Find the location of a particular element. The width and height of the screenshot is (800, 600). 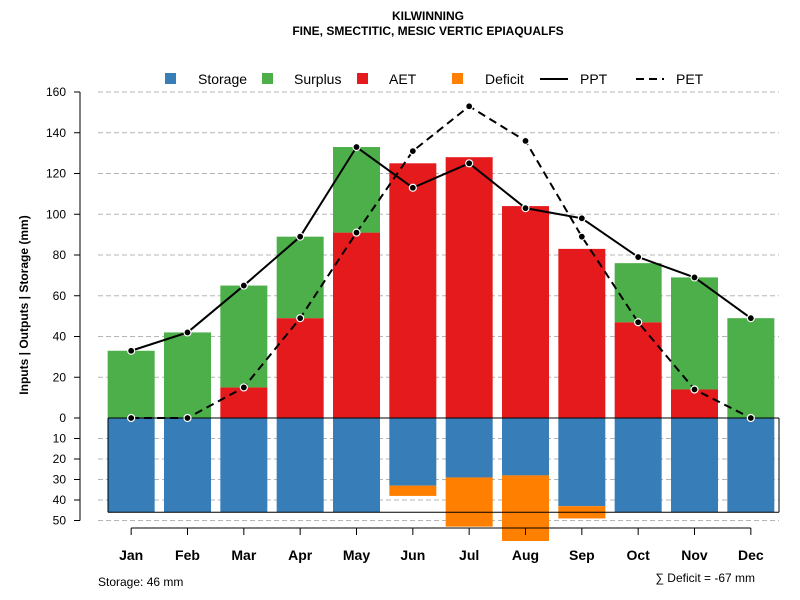

y-tick-label: 10 is located at coordinates (60, 439).